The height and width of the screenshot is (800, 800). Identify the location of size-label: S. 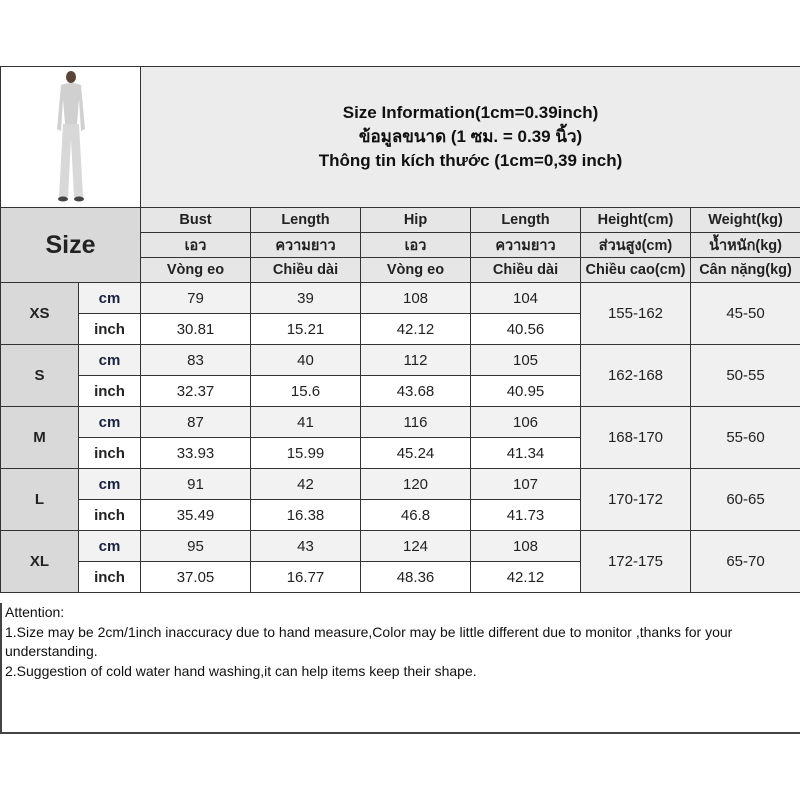
(39, 375).